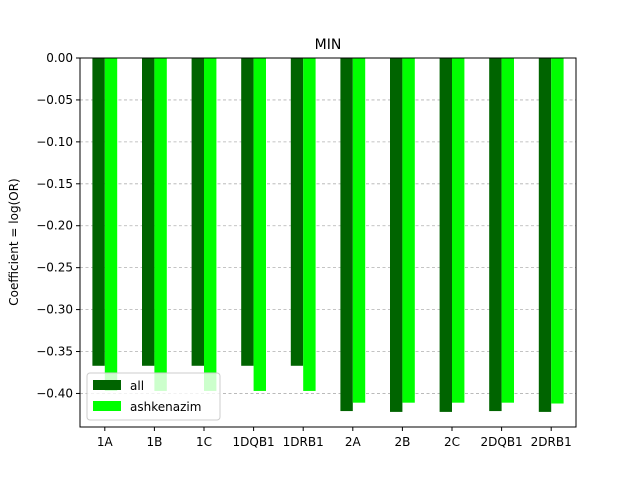 Image resolution: width=640 pixels, height=480 pixels. Describe the element at coordinates (346, 235) in the screenshot. I see `bar-all-2A` at that location.